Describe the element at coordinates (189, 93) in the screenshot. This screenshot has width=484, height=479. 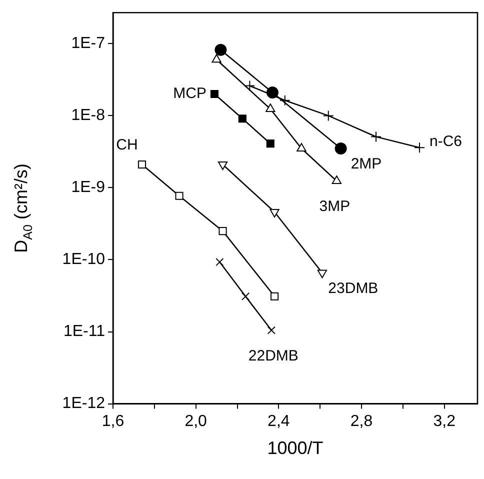
I see `series-label: MCP` at that location.